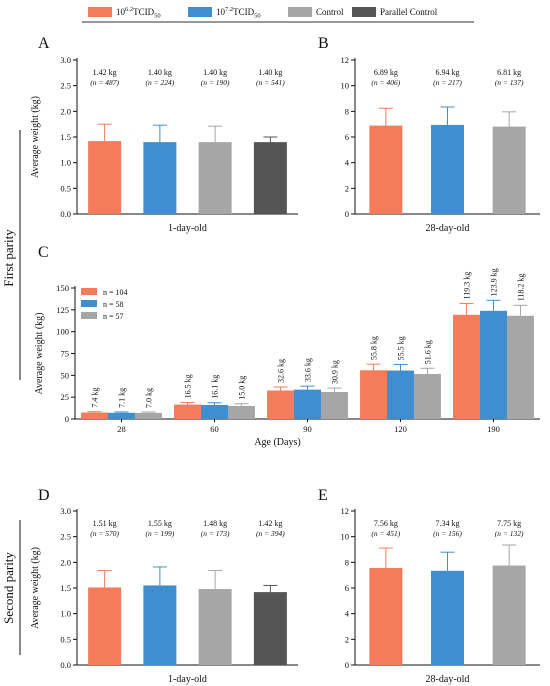 This screenshot has height=686, width=550. I want to click on weight-label: 1.42 kg, so click(270, 523).